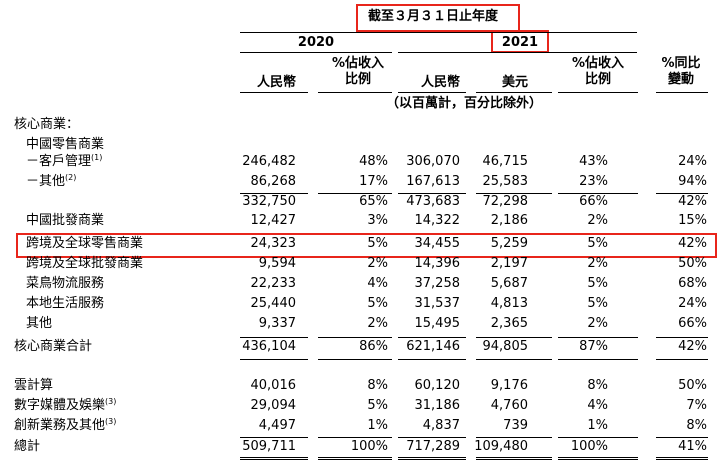 Image resolution: width=724 pixels, height=472 pixels. Describe the element at coordinates (84, 244) in the screenshot. I see `row-label: 跨境及全球零售商業` at that location.